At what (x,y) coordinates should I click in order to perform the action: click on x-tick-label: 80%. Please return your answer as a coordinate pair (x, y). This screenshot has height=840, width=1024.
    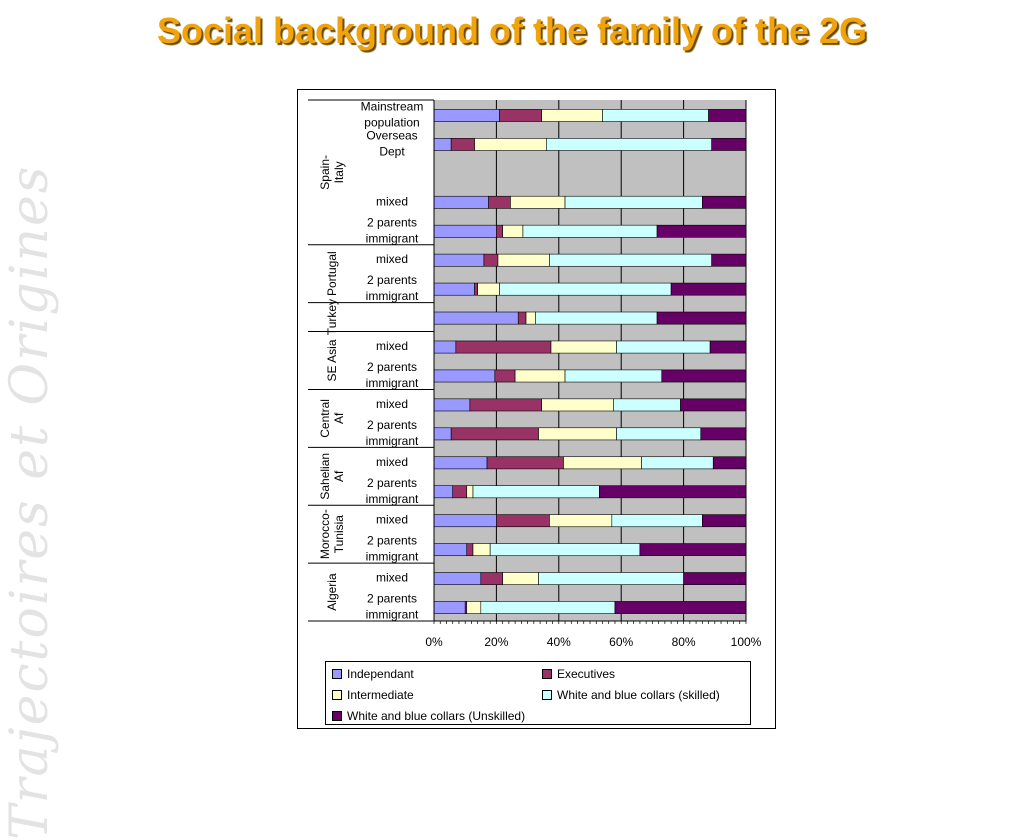
    Looking at the image, I should click on (684, 642).